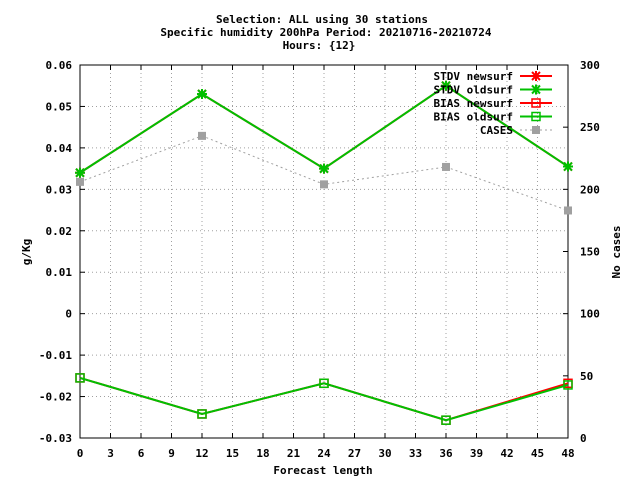  What do you see at coordinates (59, 106) in the screenshot?
I see `y-tick-label: 0.05` at bounding box center [59, 106].